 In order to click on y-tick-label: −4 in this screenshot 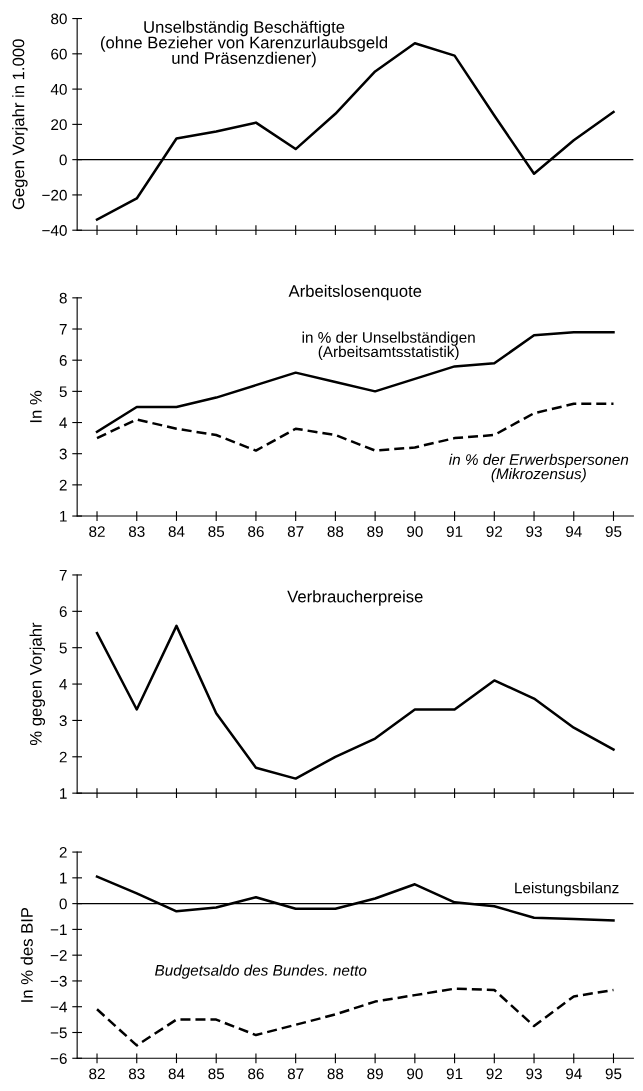, I will do `click(58, 1007)`.